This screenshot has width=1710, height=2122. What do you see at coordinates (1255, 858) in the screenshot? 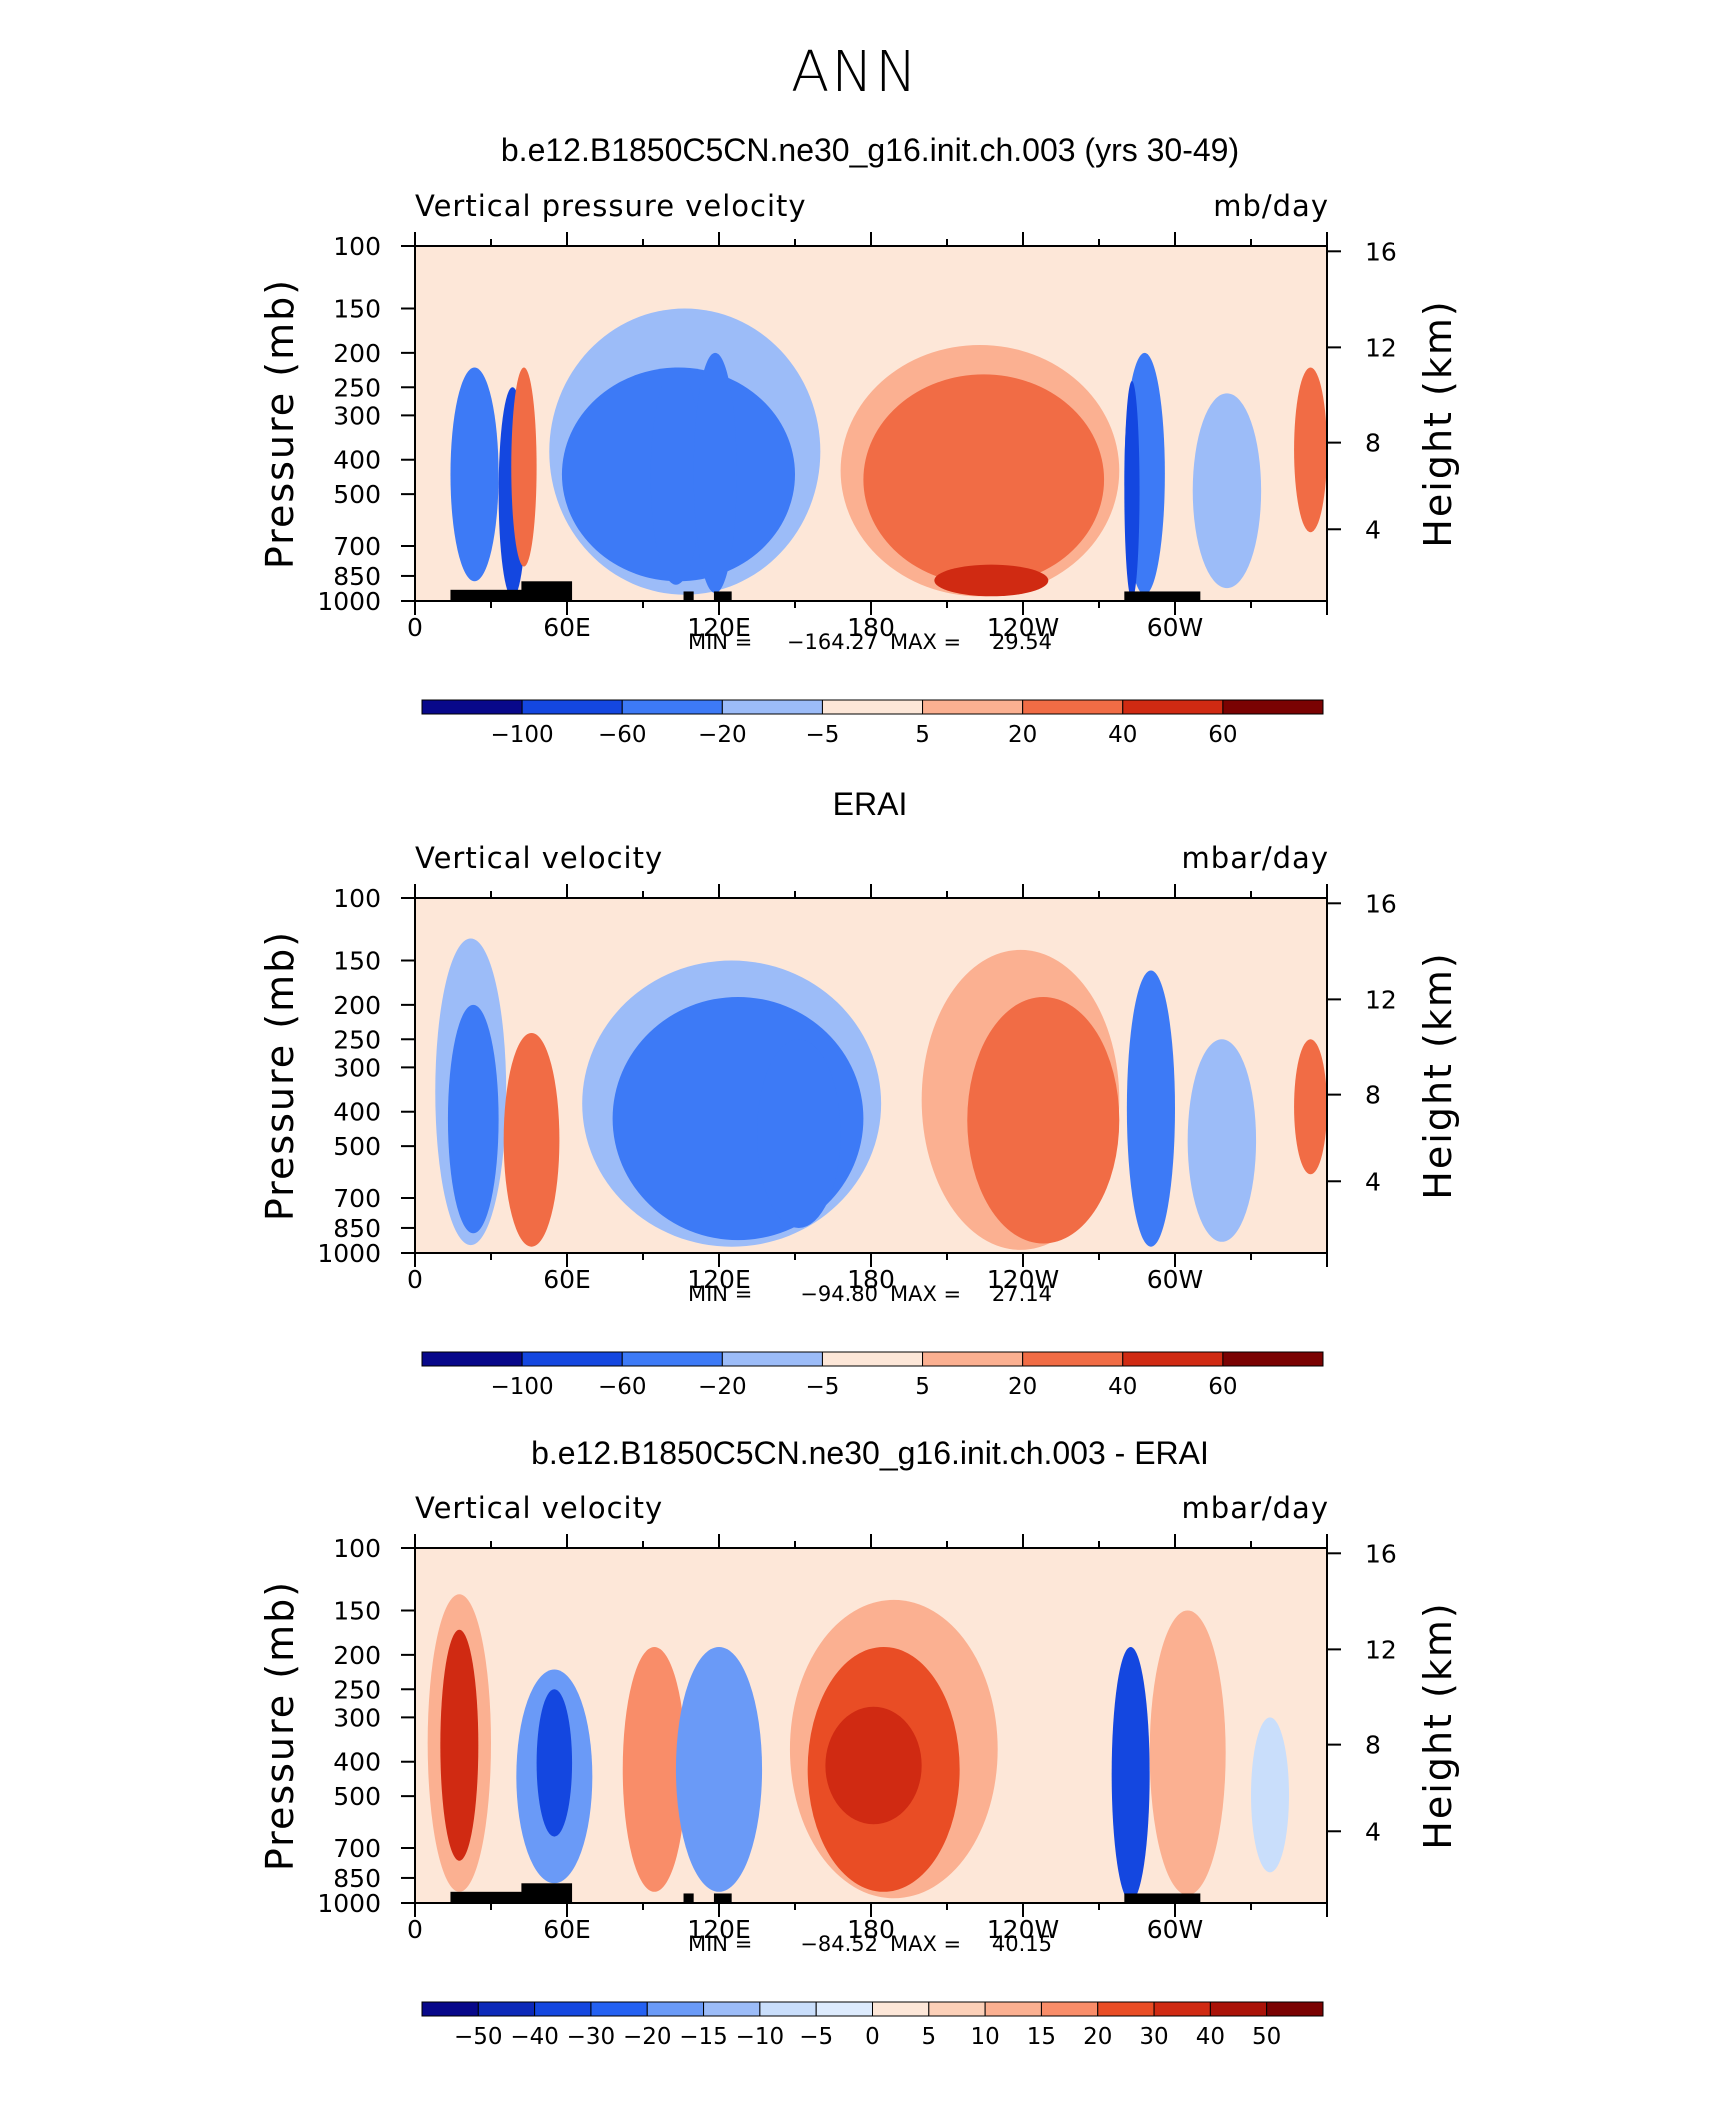
I see `units-label: mbar/day` at bounding box center [1255, 858].